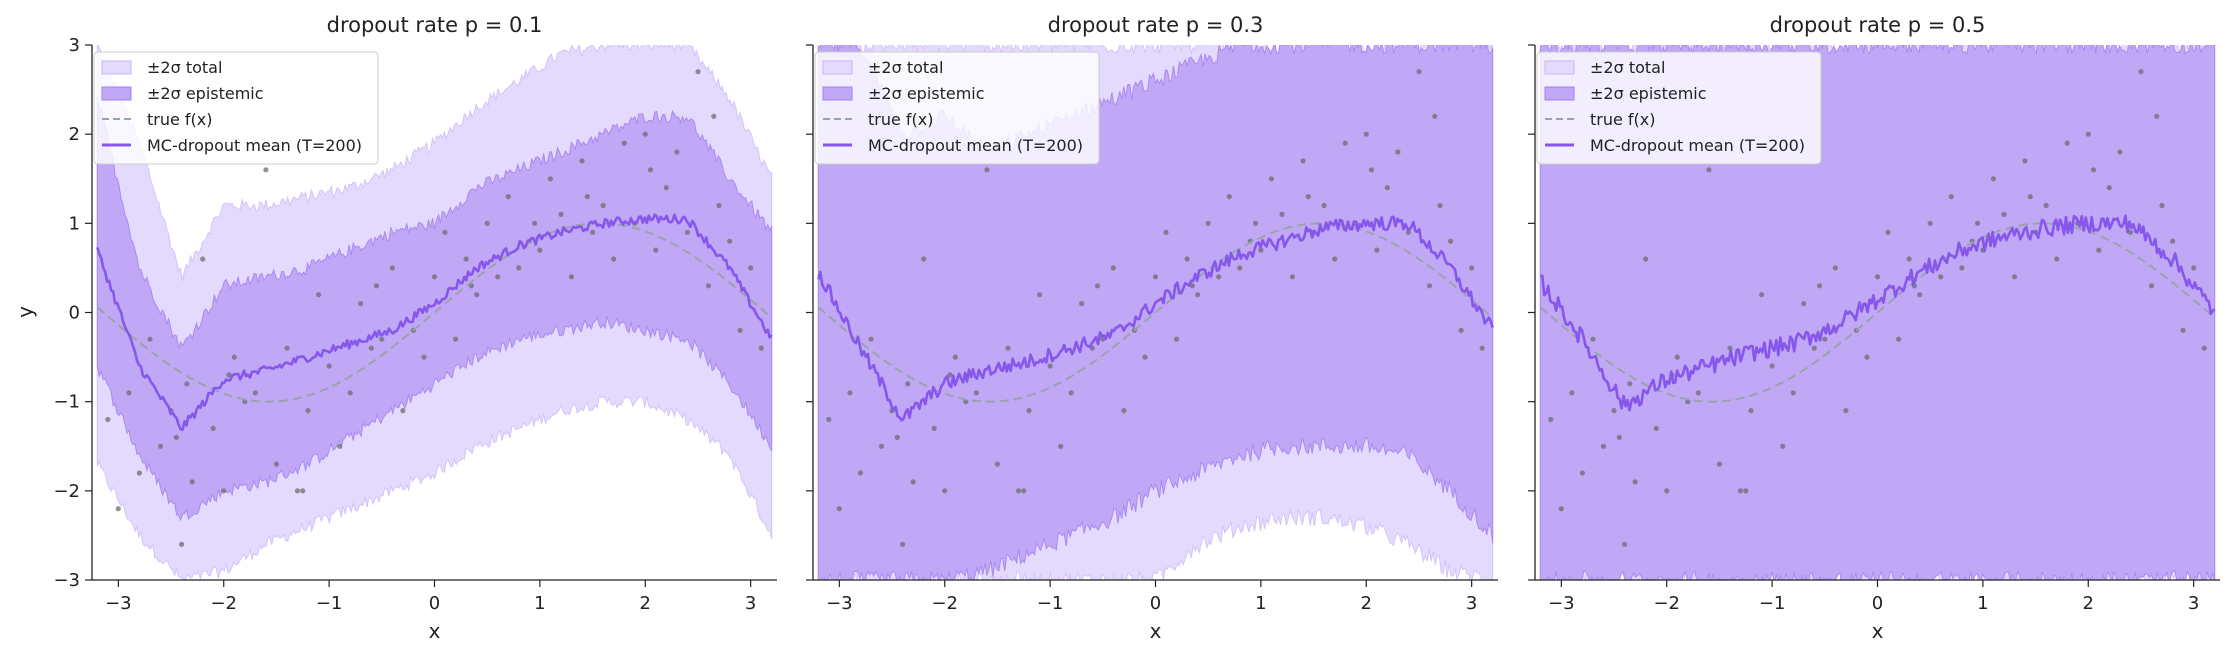 The image size is (2234, 658). I want to click on true-function-line, so click(1877, 312).